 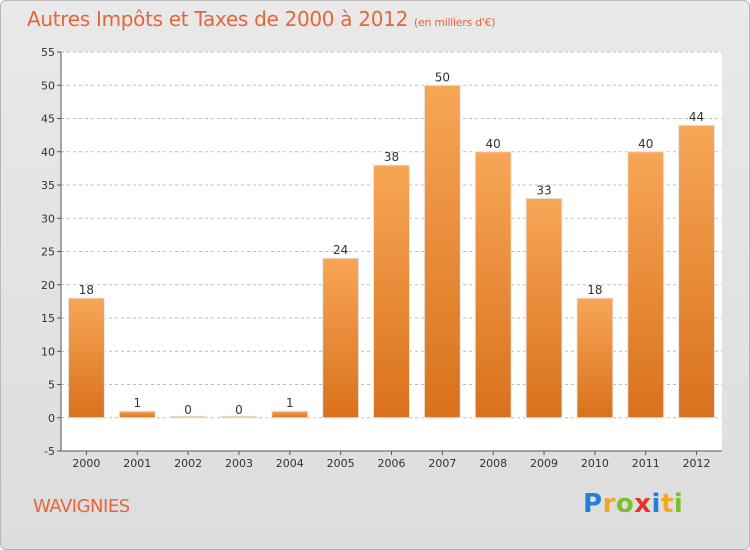 What do you see at coordinates (86, 463) in the screenshot?
I see `x-tick-label: 2000` at bounding box center [86, 463].